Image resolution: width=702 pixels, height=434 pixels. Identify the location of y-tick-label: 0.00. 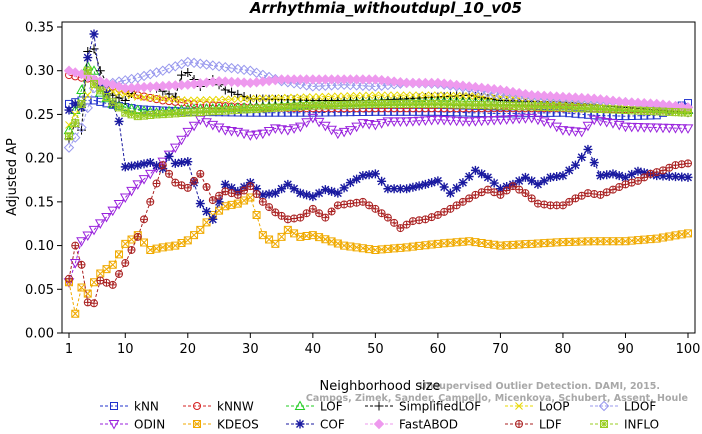
(39, 334).